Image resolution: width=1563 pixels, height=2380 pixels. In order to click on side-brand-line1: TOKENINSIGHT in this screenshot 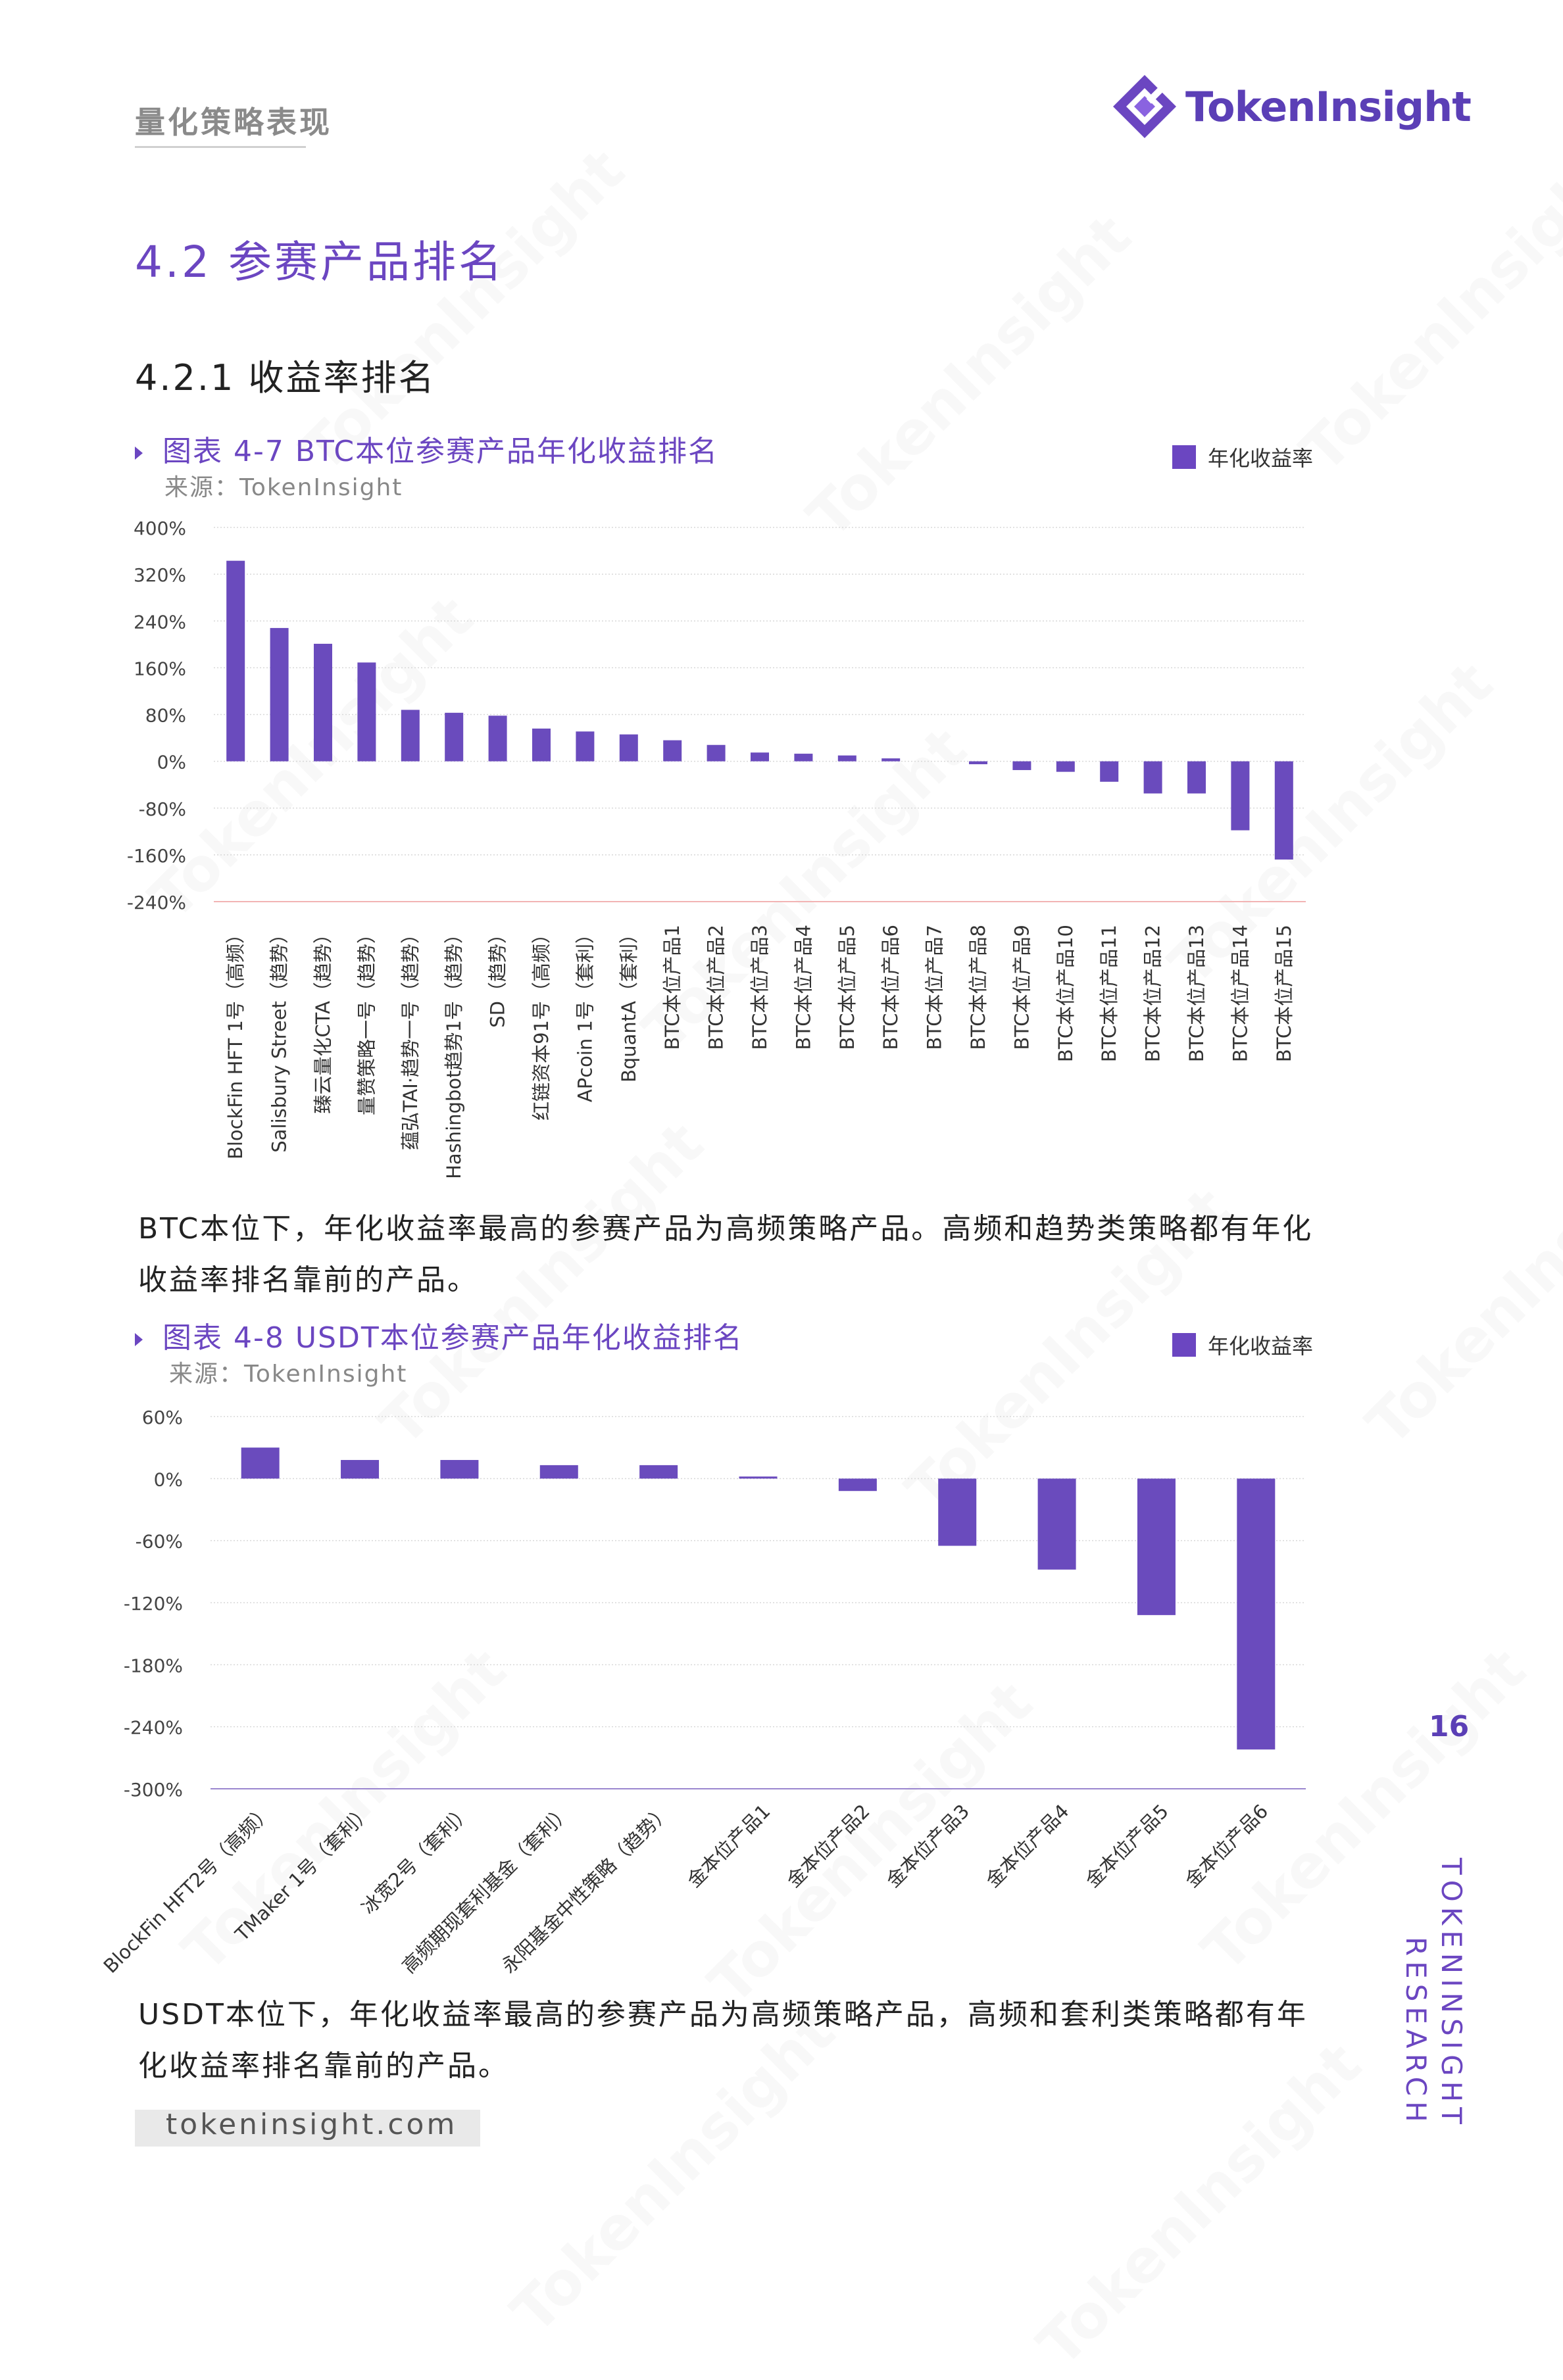, I will do `click(1451, 1993)`.